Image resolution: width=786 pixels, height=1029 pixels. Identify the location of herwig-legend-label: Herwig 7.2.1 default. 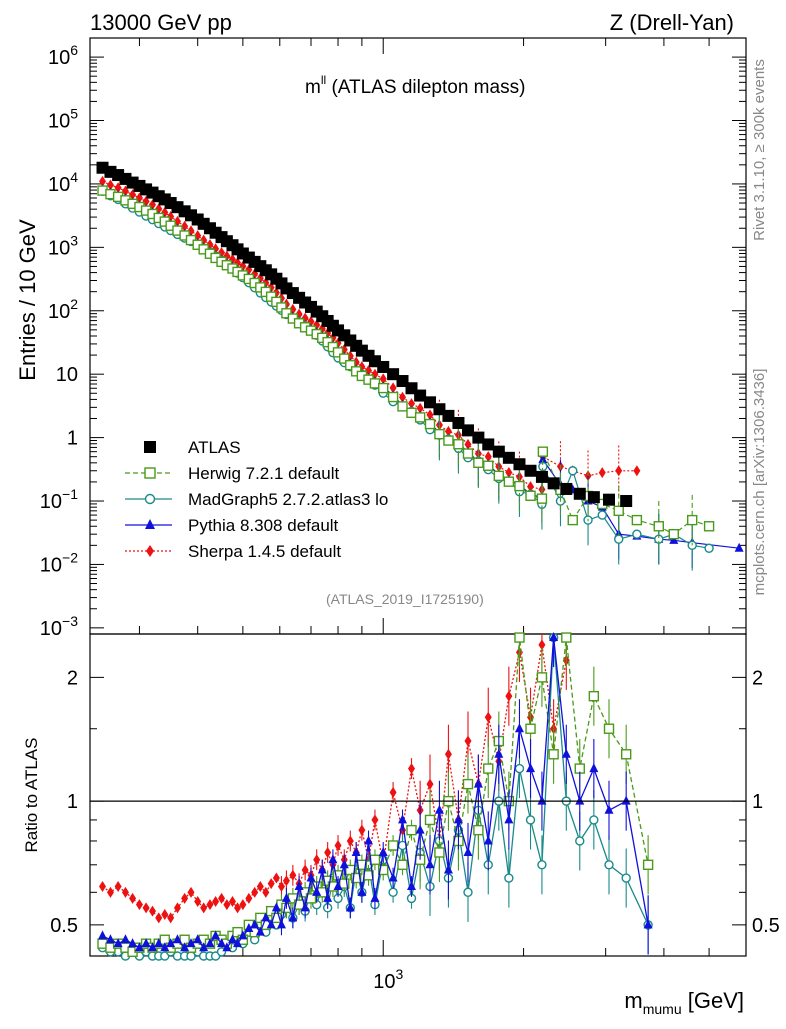
(263, 473).